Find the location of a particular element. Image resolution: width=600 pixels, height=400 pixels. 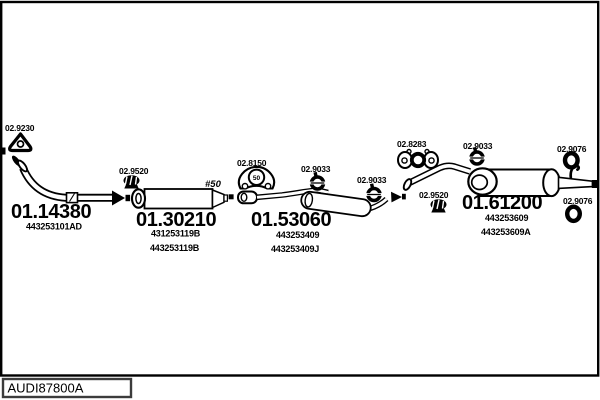

rear-silencer-part is located at coordinates (500, 180).